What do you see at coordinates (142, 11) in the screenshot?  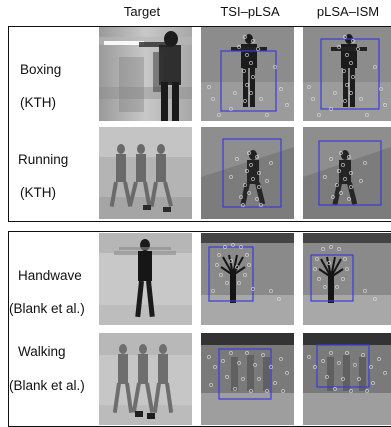 I see `header-target: Target` at bounding box center [142, 11].